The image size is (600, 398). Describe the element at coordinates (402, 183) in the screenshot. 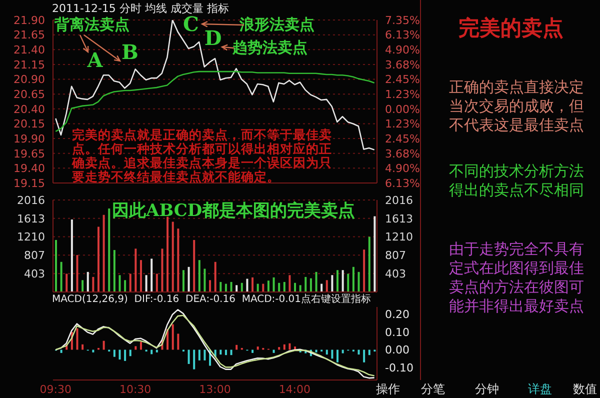

I see `y2-tick-label: 6.13%` at that location.